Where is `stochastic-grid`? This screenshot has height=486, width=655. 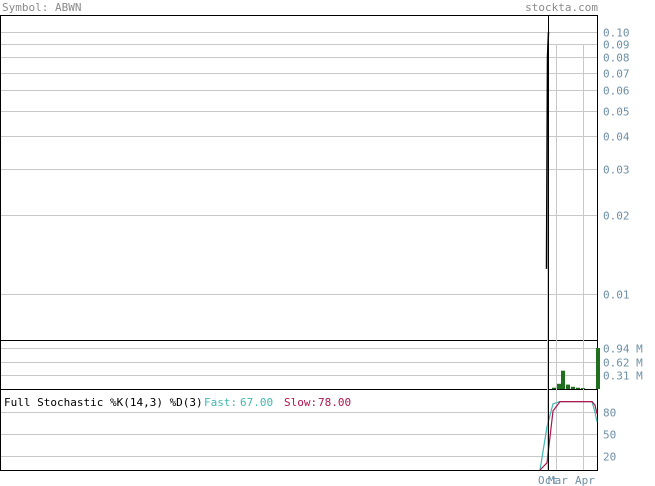
stochastic-grid is located at coordinates (299, 434).